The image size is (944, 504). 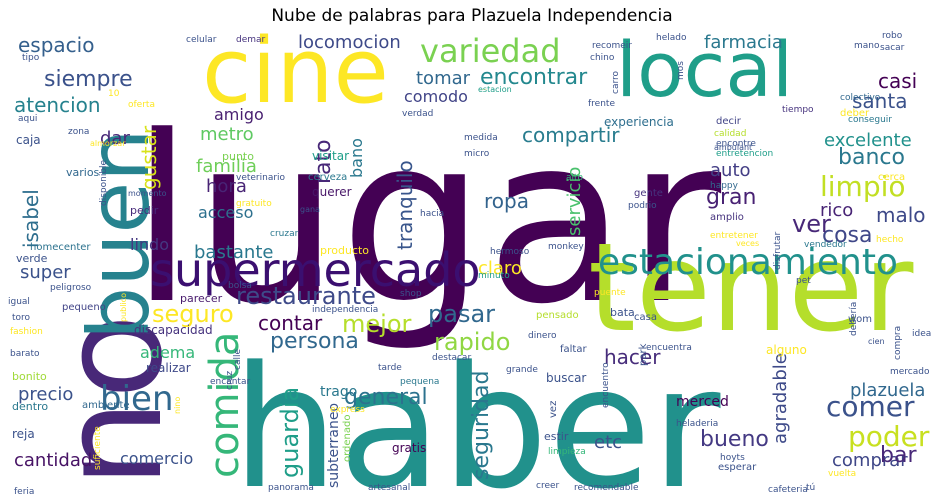 What do you see at coordinates (748, 262) in the screenshot?
I see `word-estacionamiento: estacionamiento` at bounding box center [748, 262].